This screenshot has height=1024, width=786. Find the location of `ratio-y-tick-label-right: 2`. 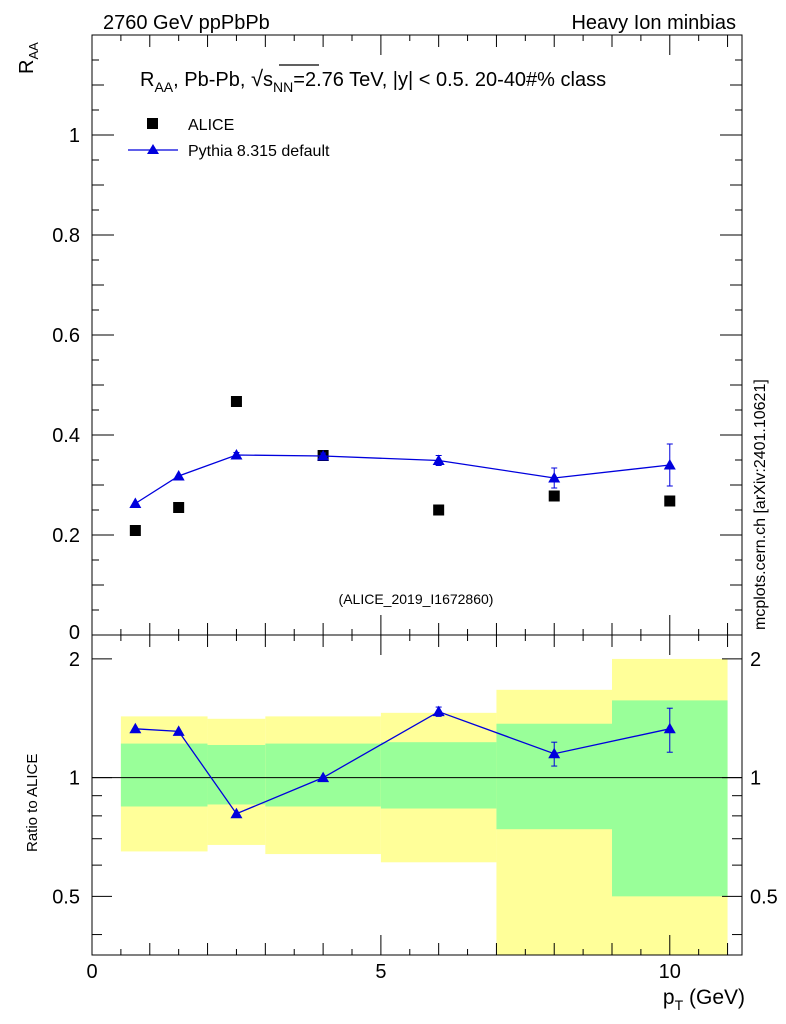

ratio-y-tick-label-right: 2 is located at coordinates (755, 660).